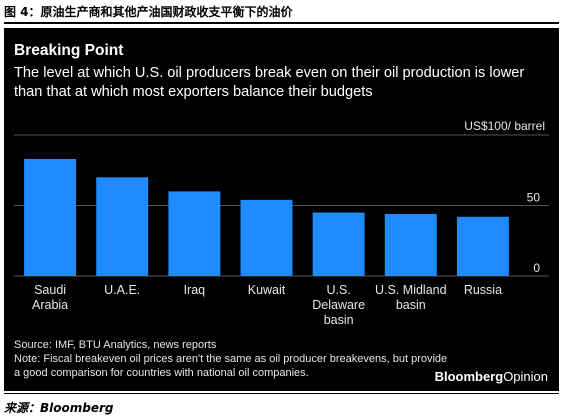 The image size is (563, 419). Describe the element at coordinates (536, 268) in the screenshot. I see `y-tick-label: 0` at that location.